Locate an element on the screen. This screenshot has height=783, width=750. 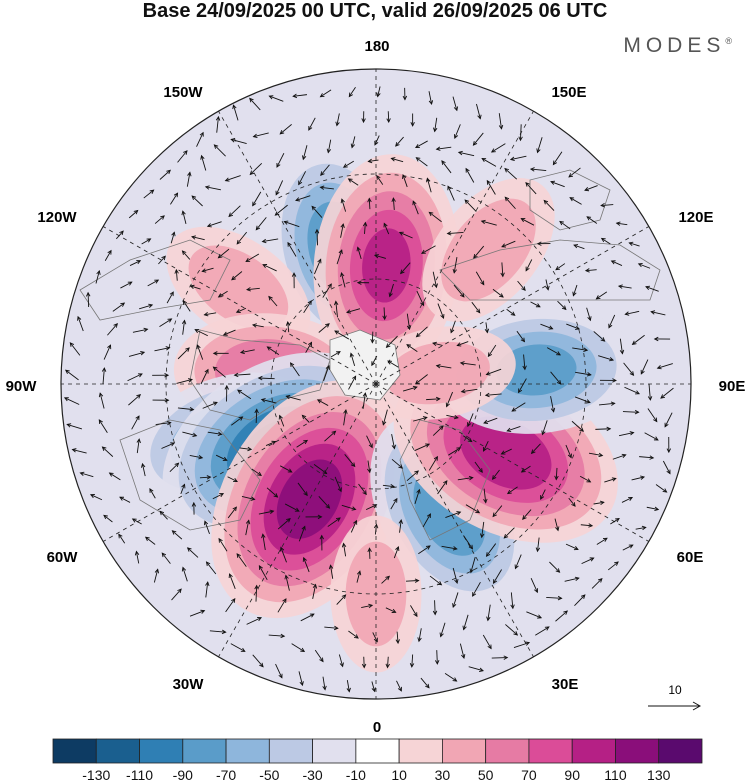
colorbar-tick-label: -30 is located at coordinates (312, 775).